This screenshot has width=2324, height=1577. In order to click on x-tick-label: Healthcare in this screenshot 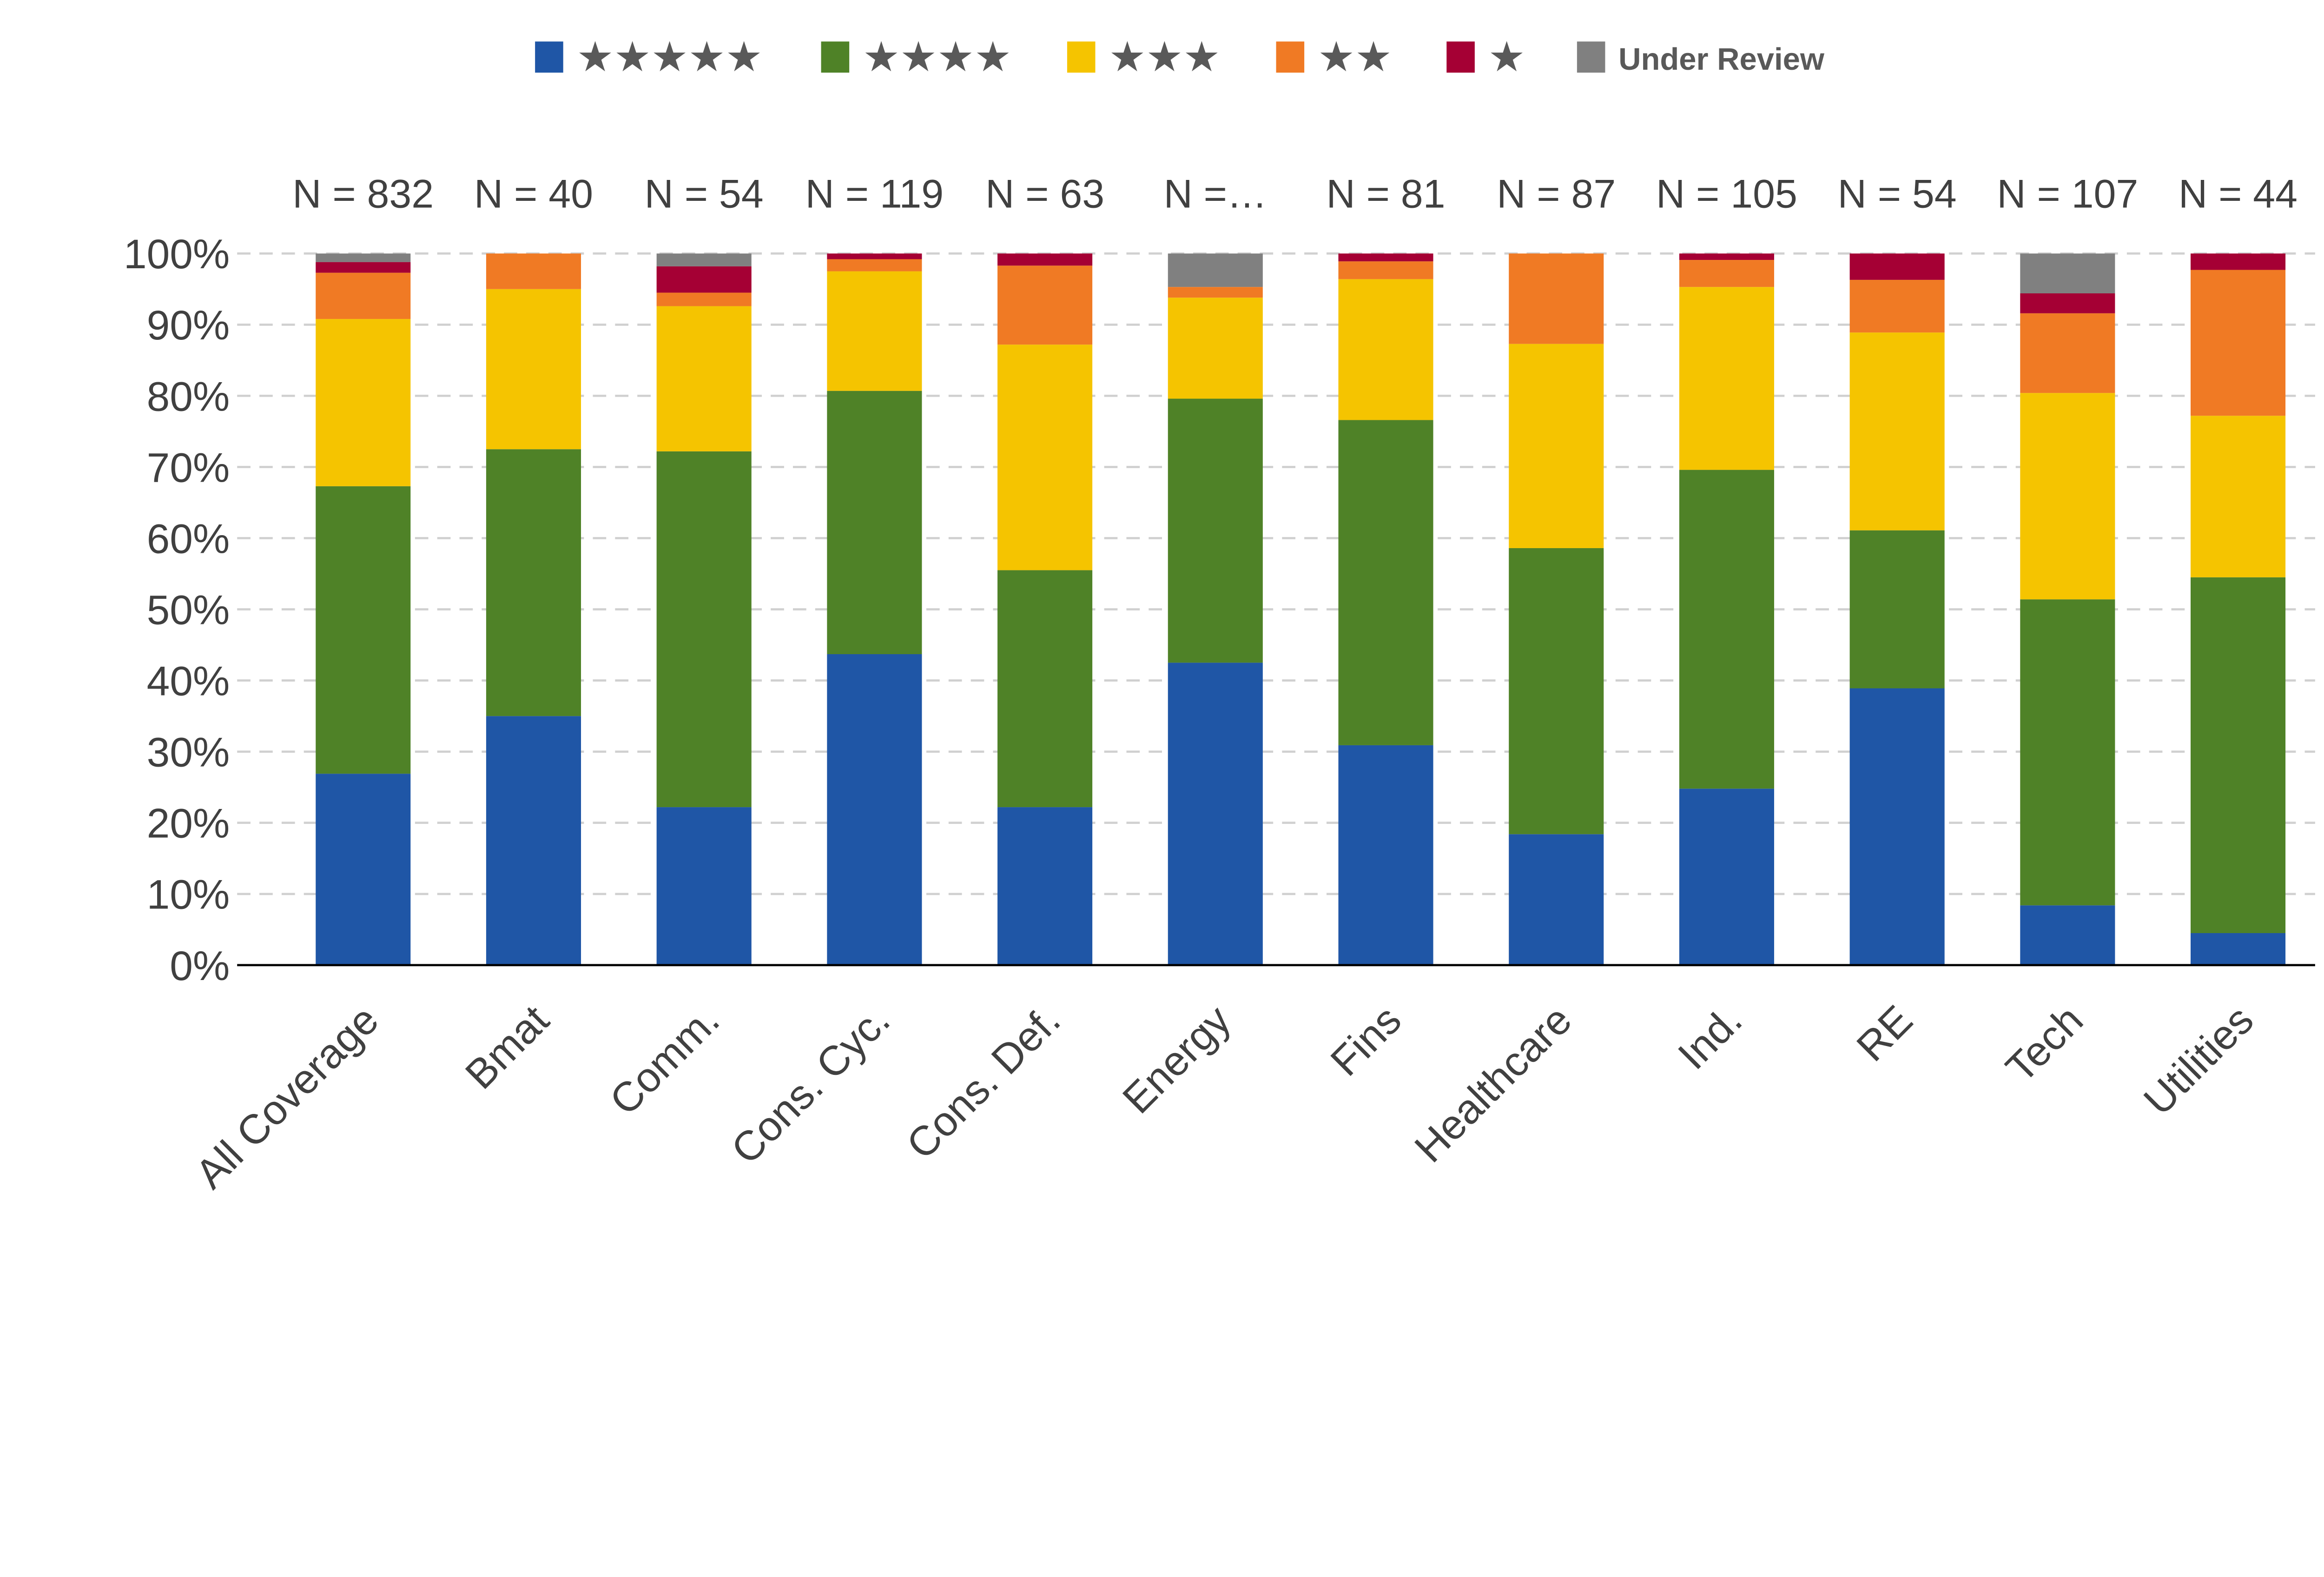, I will do `click(1493, 1083)`.